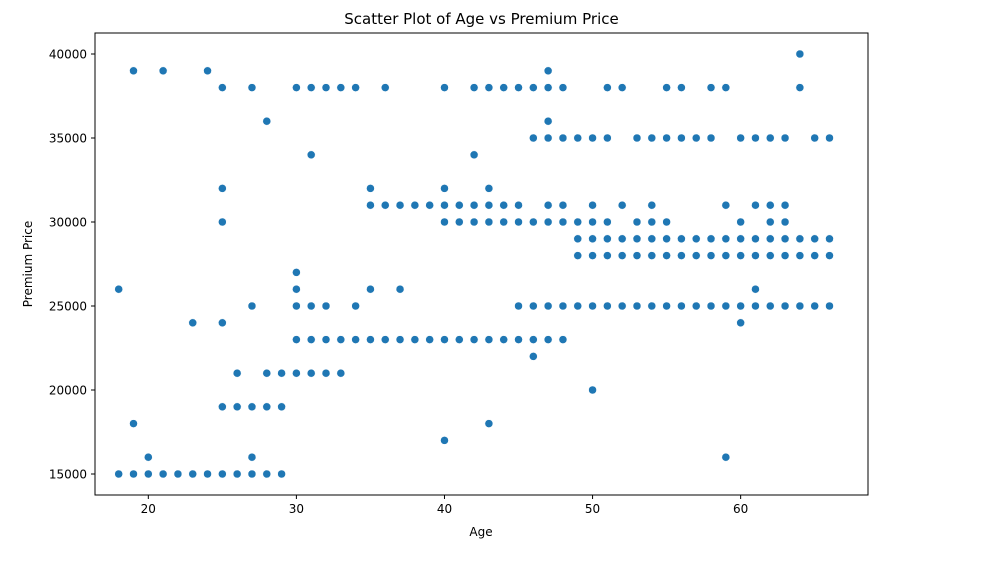  I want to click on x-axis-ticks: 20 30 40 50 60, so click(444, 505).